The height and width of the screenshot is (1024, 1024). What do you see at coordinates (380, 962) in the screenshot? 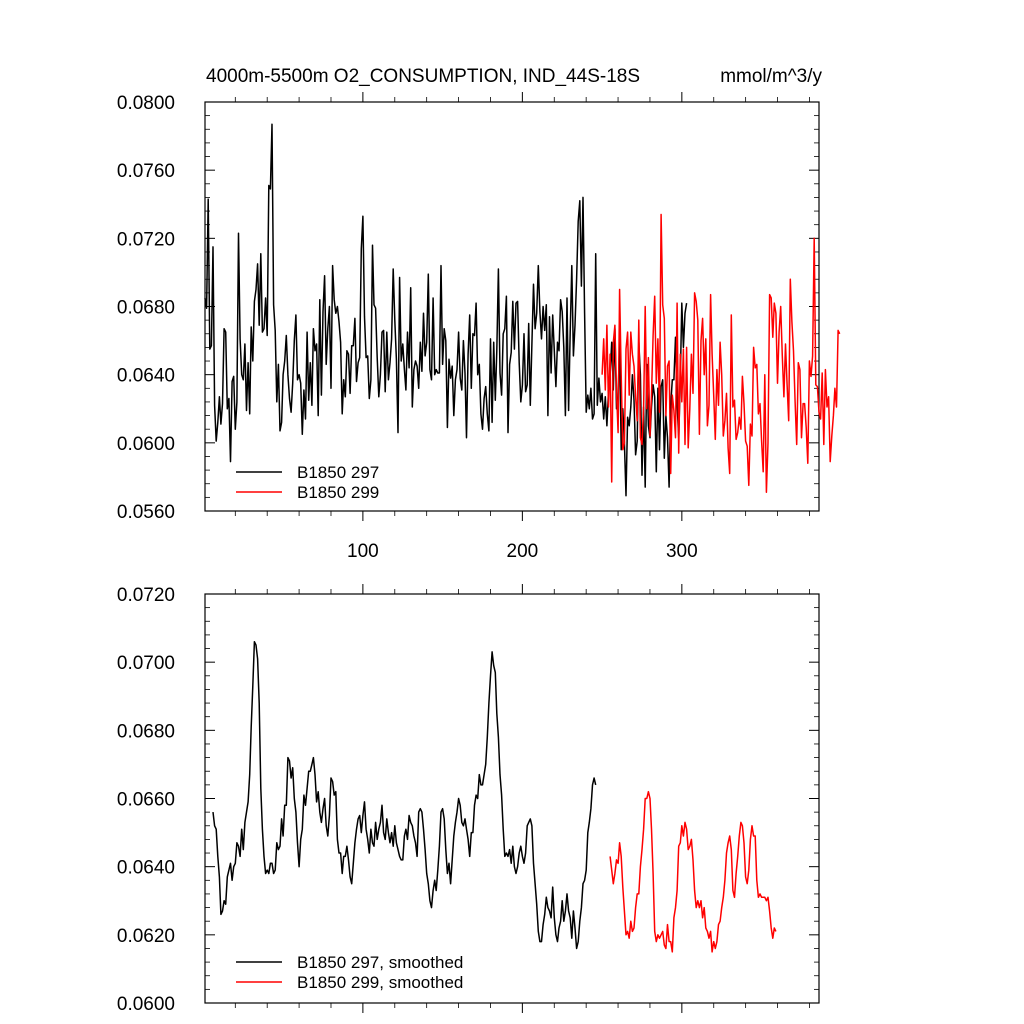
I see `legend-label: B1850 297, smoothed` at bounding box center [380, 962].